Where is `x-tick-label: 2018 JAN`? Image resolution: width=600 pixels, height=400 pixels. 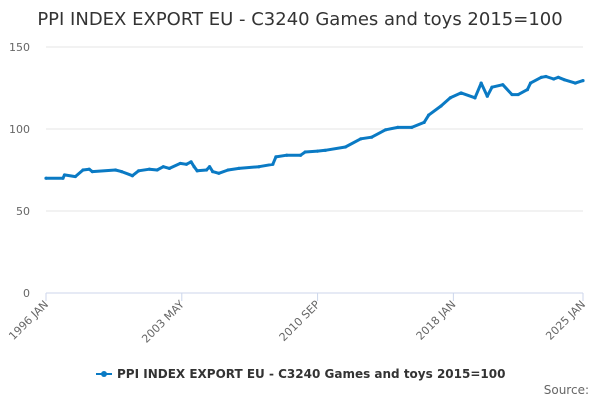 x-tick-label: 2018 JAN is located at coordinates (436, 320).